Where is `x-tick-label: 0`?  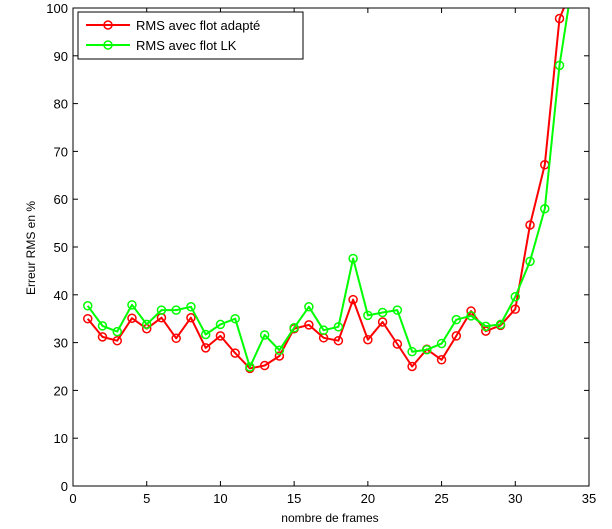
x-tick-label: 0 is located at coordinates (72, 498).